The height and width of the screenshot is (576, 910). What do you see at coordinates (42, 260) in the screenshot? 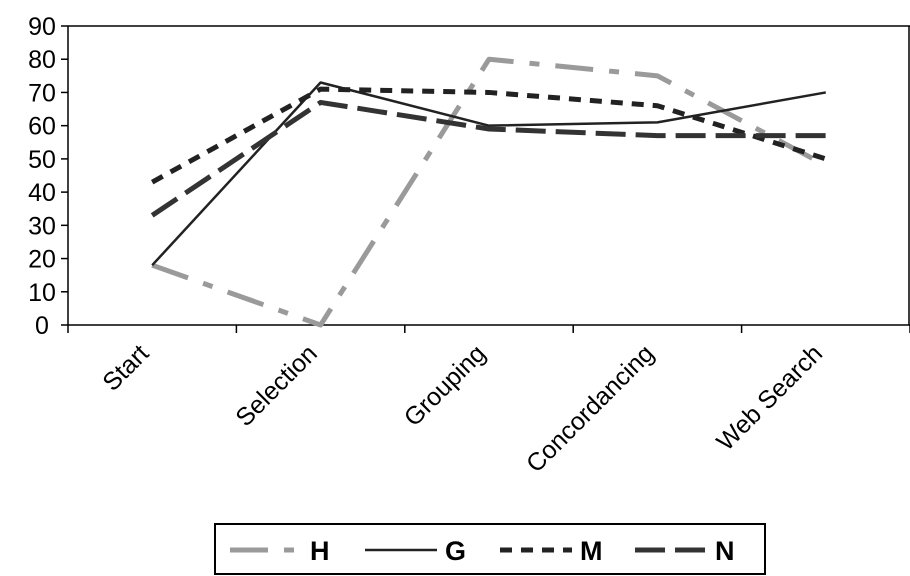
I see `y-tick-label: 20` at bounding box center [42, 260].